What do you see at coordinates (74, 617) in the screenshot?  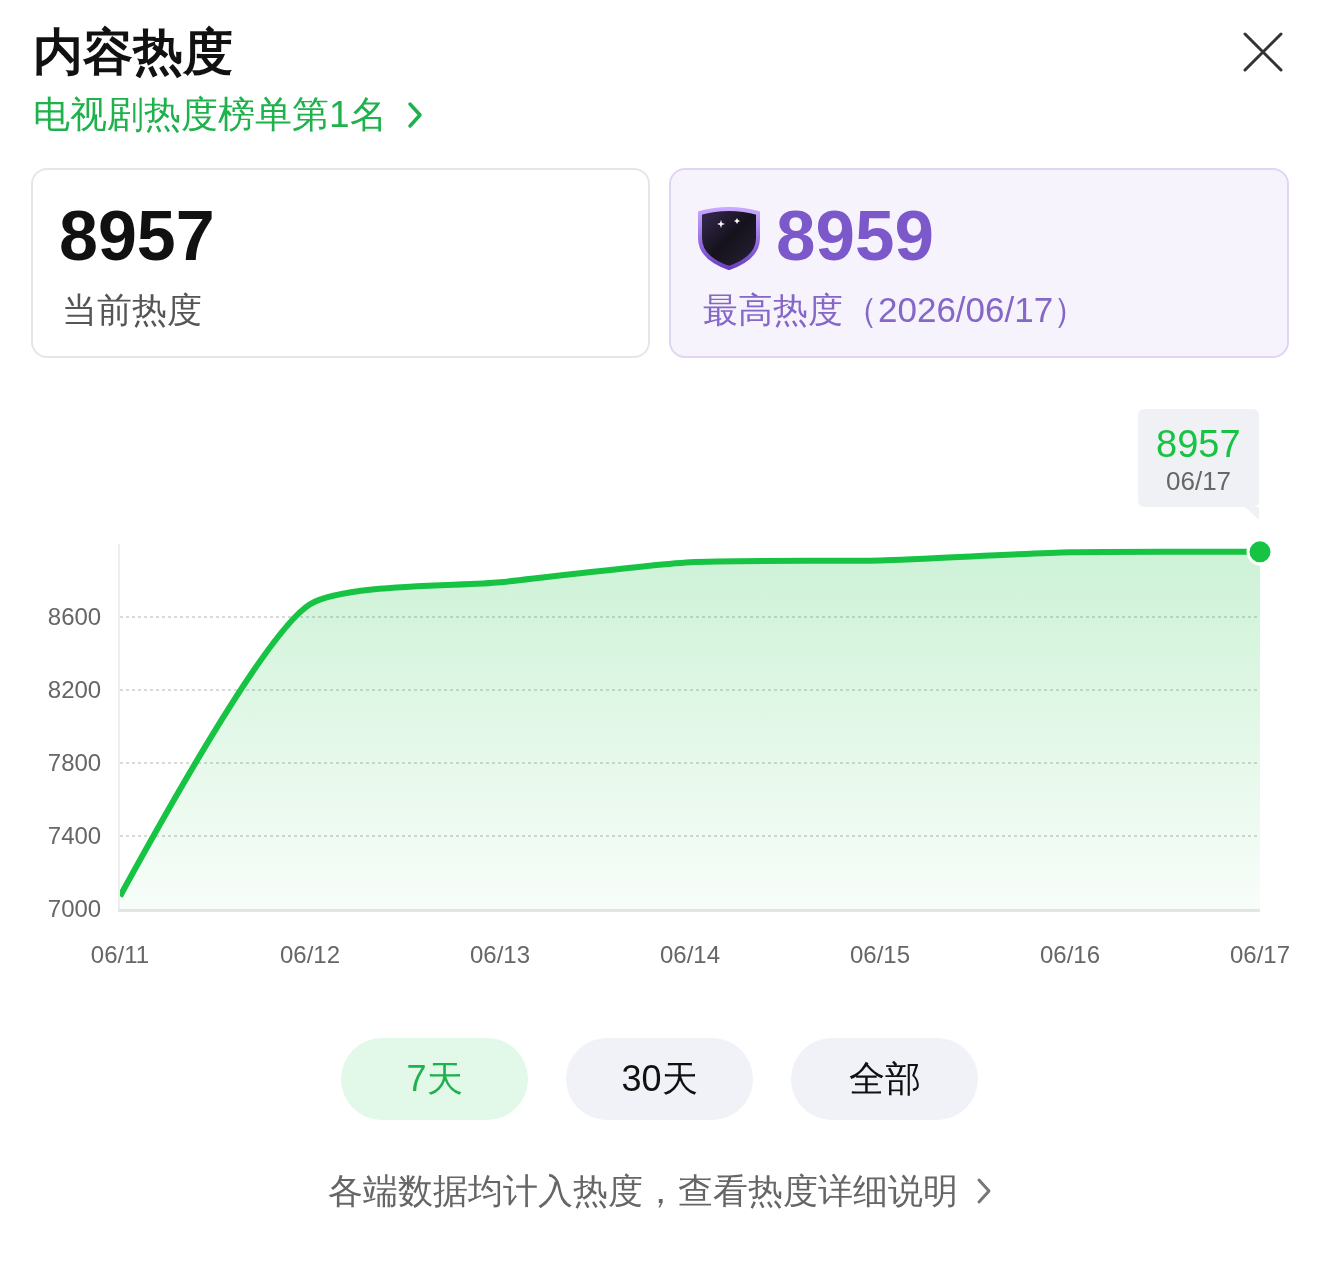 I see `y-tick-label: 8600` at bounding box center [74, 617].